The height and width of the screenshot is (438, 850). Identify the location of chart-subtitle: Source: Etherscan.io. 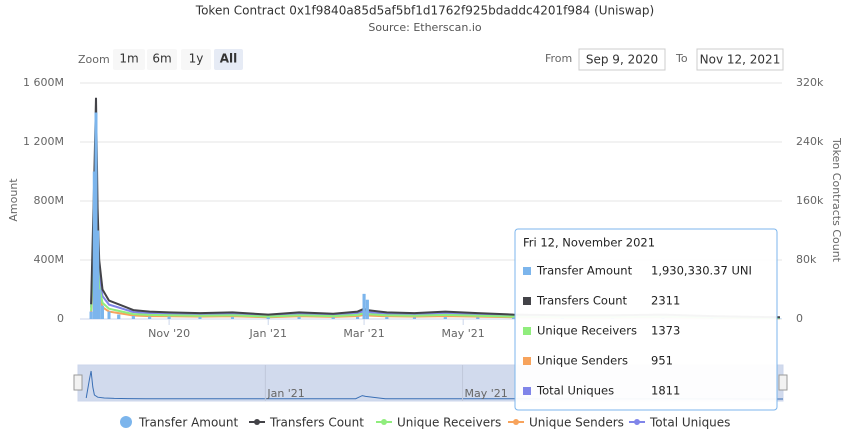
(425, 27).